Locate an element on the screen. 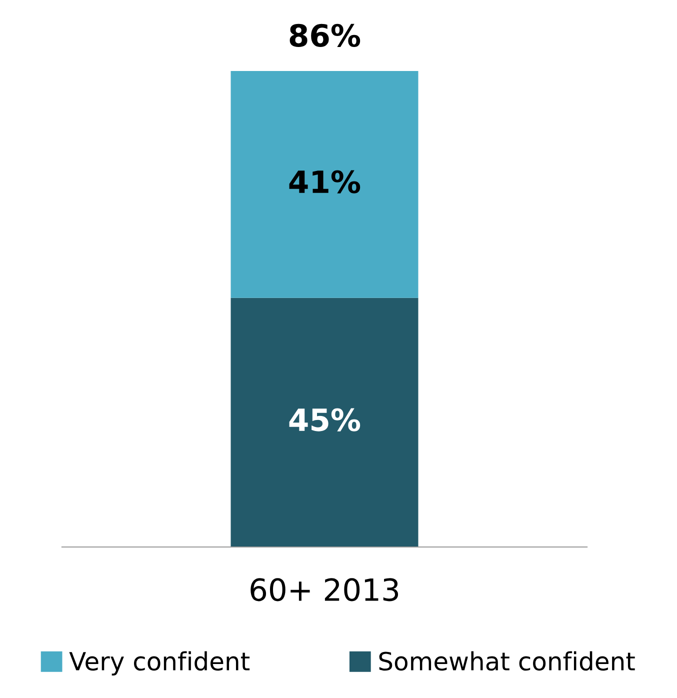  data-label: 45% is located at coordinates (324, 420).